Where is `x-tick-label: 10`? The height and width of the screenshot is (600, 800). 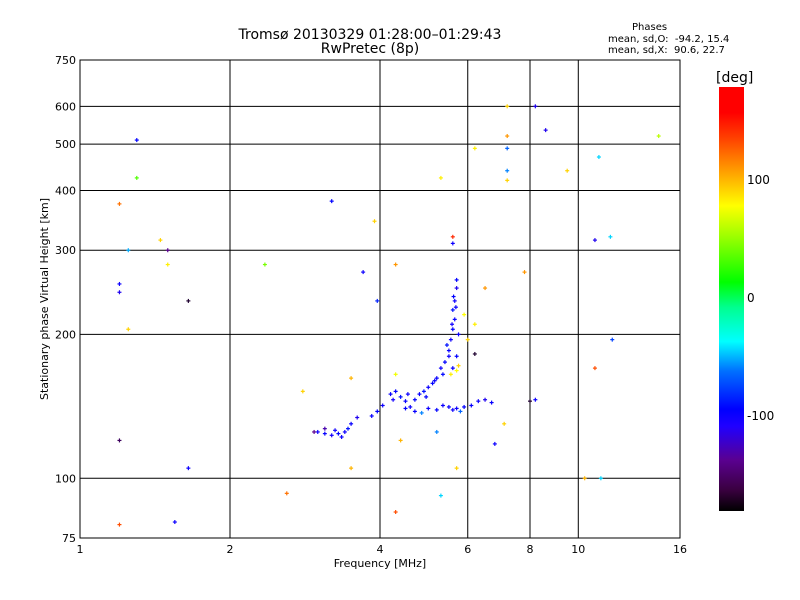
x-tick-label: 10 is located at coordinates (578, 549).